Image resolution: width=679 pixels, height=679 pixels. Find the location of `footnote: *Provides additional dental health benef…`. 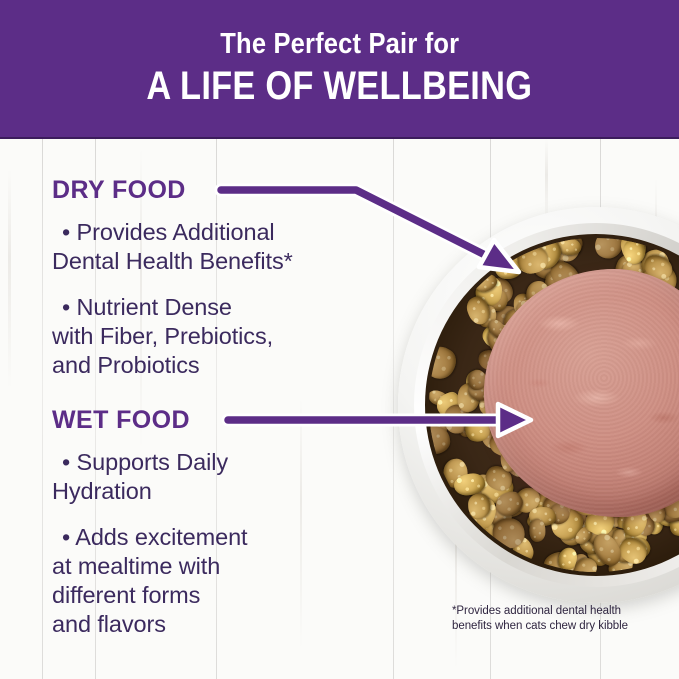

footnote: *Provides additional dental health benef… is located at coordinates (564, 618).